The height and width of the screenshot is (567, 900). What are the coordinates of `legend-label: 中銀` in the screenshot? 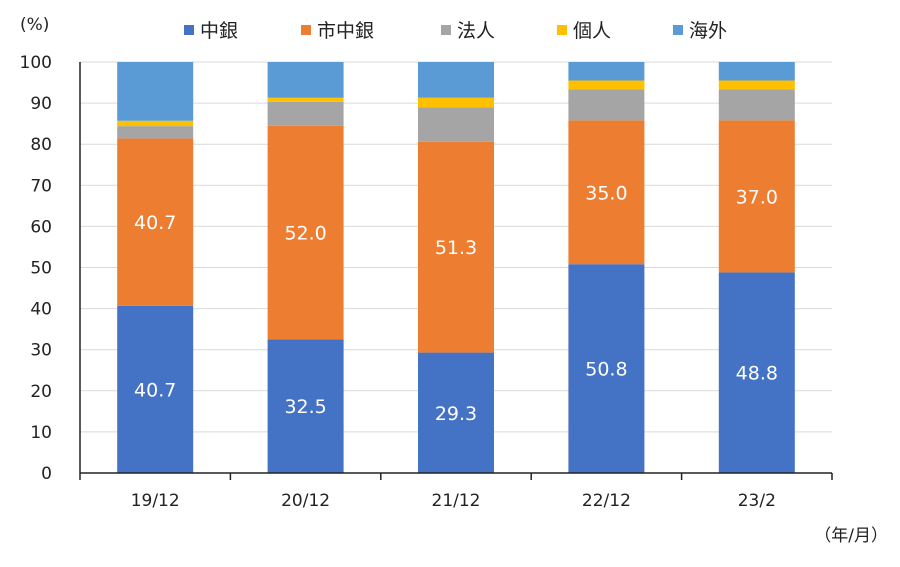 It's located at (219, 31).